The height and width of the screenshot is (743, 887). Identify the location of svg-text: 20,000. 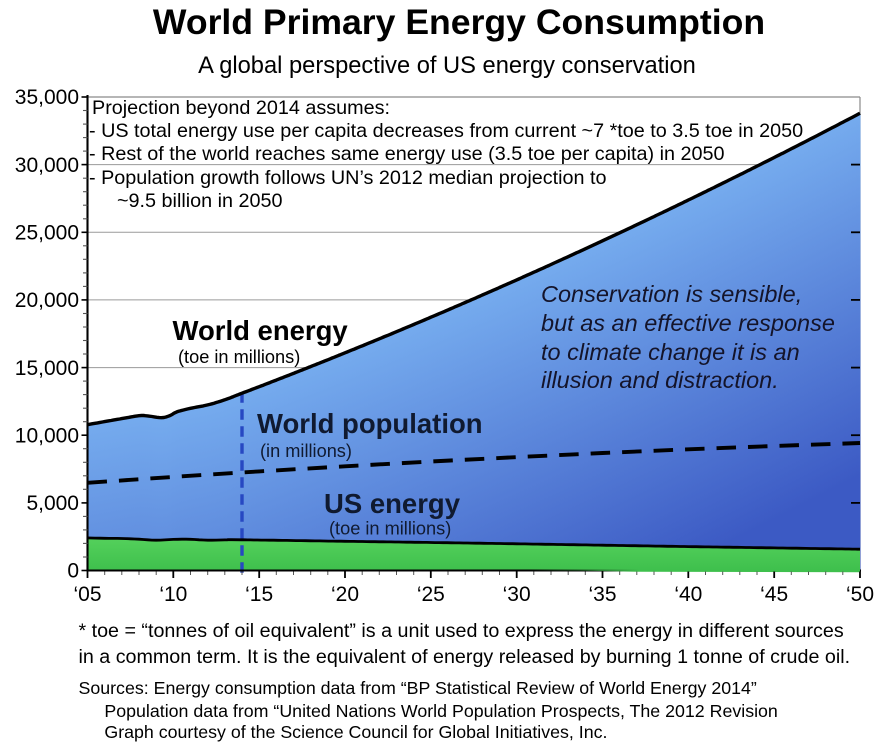
(47, 300).